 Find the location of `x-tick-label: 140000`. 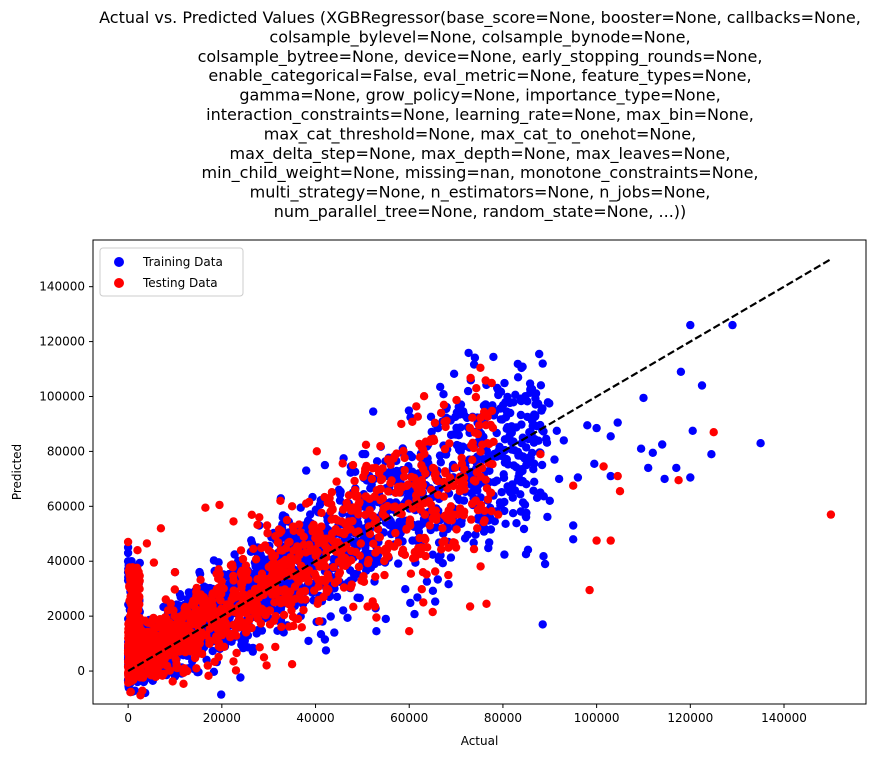

x-tick-label: 140000 is located at coordinates (784, 718).